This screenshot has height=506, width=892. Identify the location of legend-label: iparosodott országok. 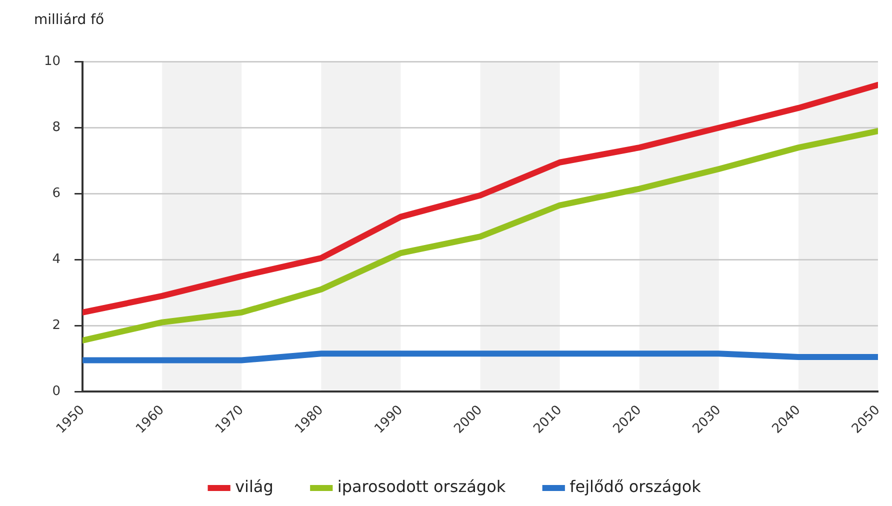
(421, 486).